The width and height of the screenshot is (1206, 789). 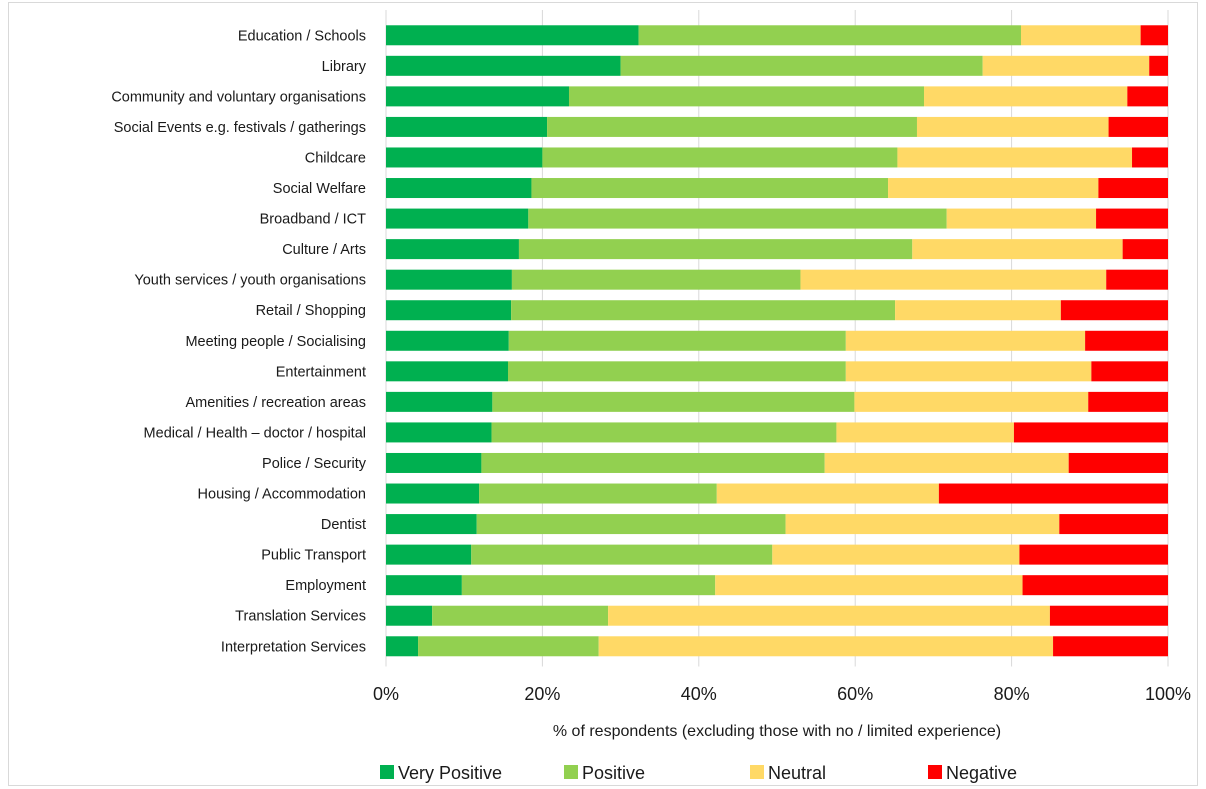 What do you see at coordinates (797, 773) in the screenshot?
I see `legend-label: Neutral` at bounding box center [797, 773].